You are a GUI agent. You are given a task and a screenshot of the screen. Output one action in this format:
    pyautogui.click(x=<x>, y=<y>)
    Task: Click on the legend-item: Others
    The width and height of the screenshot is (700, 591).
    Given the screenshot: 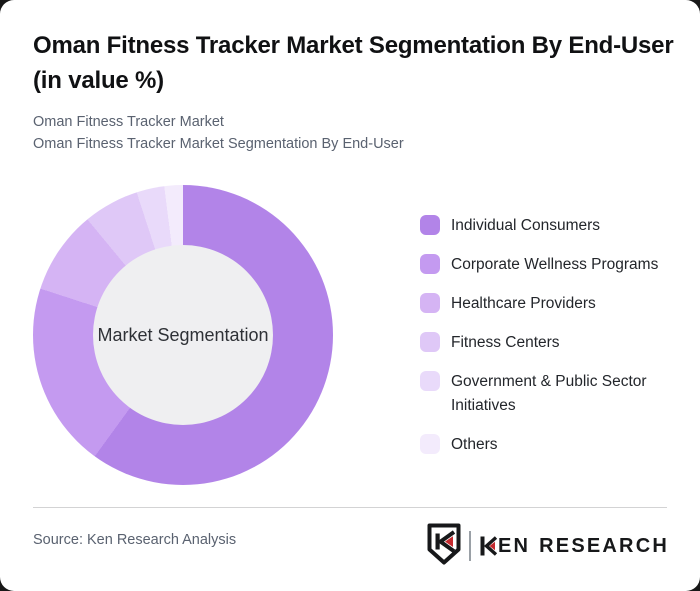 What is the action you would take?
    pyautogui.click(x=548, y=445)
    